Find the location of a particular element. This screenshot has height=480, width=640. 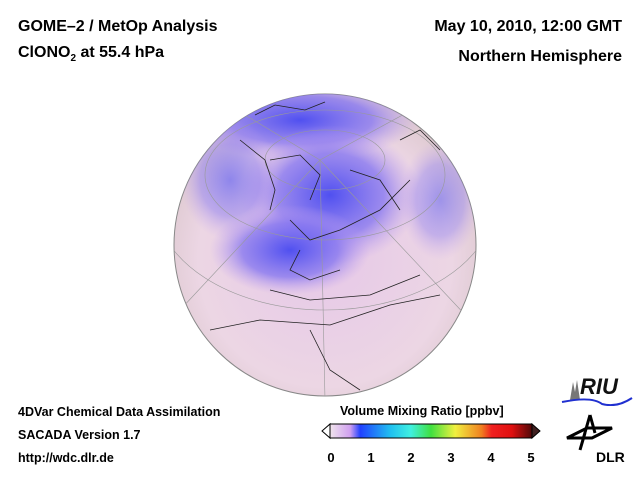

map-subtitle: ClONO2 at 55.4 hPa is located at coordinates (91, 54).